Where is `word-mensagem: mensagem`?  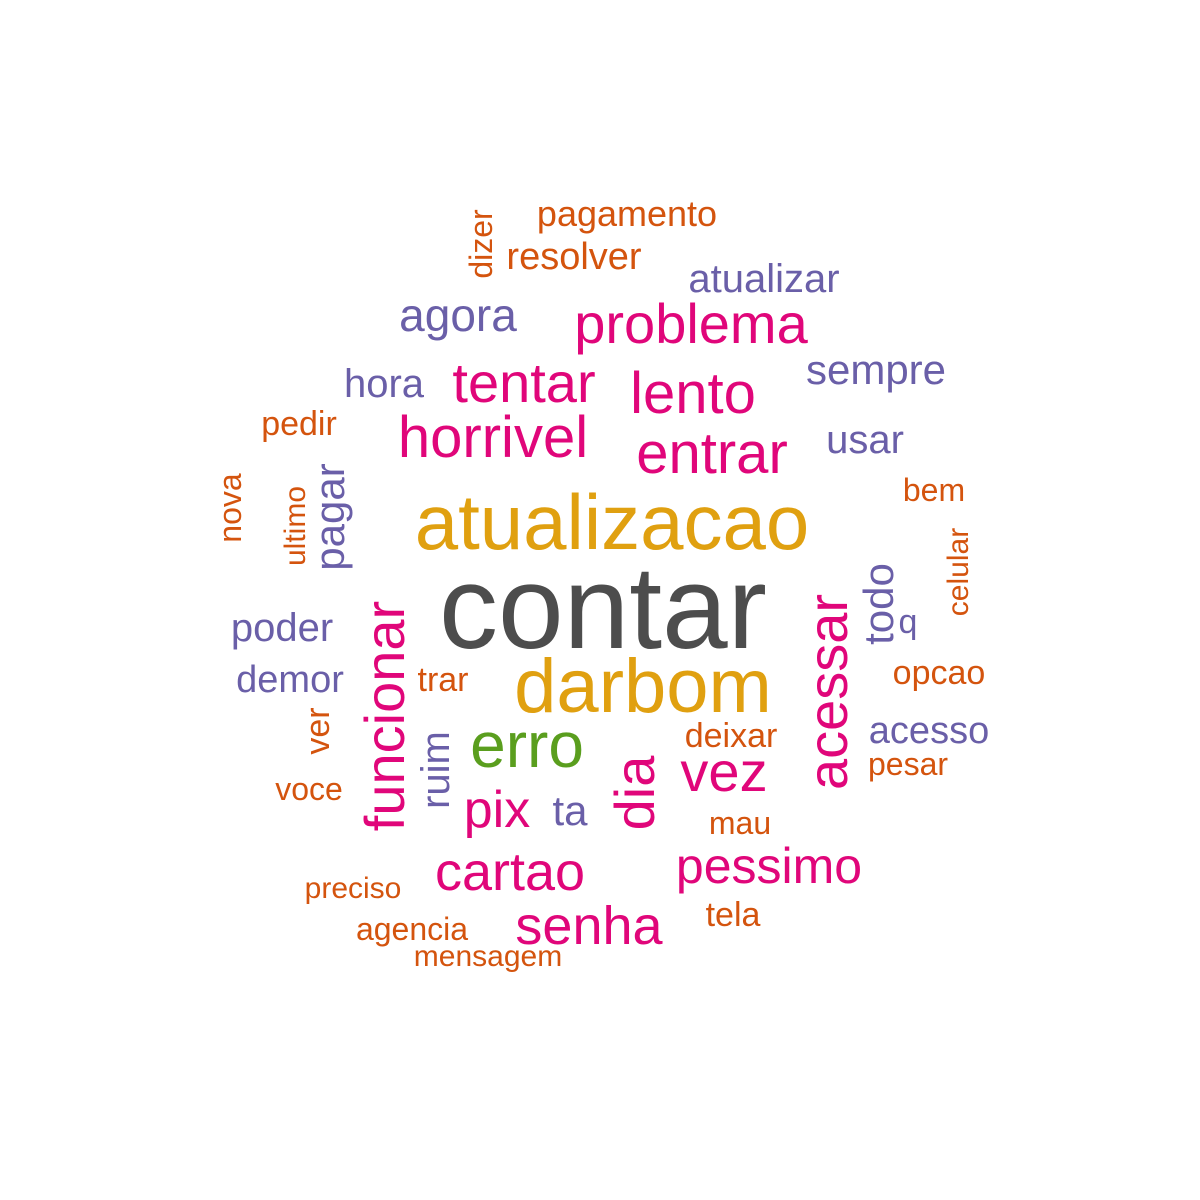
word-mensagem: mensagem is located at coordinates (488, 956).